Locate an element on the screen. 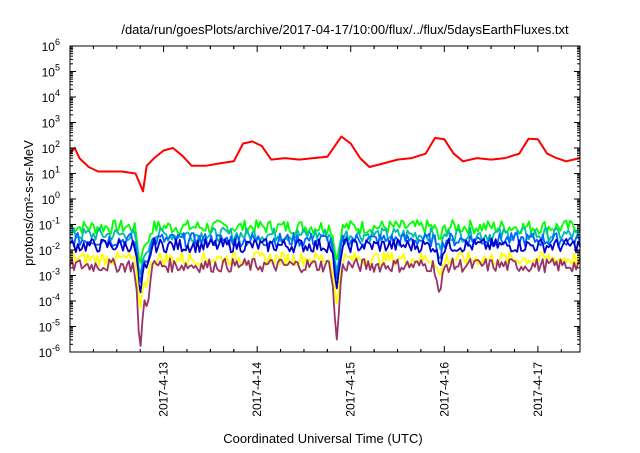 The height and width of the screenshot is (453, 640). y-tick-label: 10⁶ is located at coordinates (51, 45).